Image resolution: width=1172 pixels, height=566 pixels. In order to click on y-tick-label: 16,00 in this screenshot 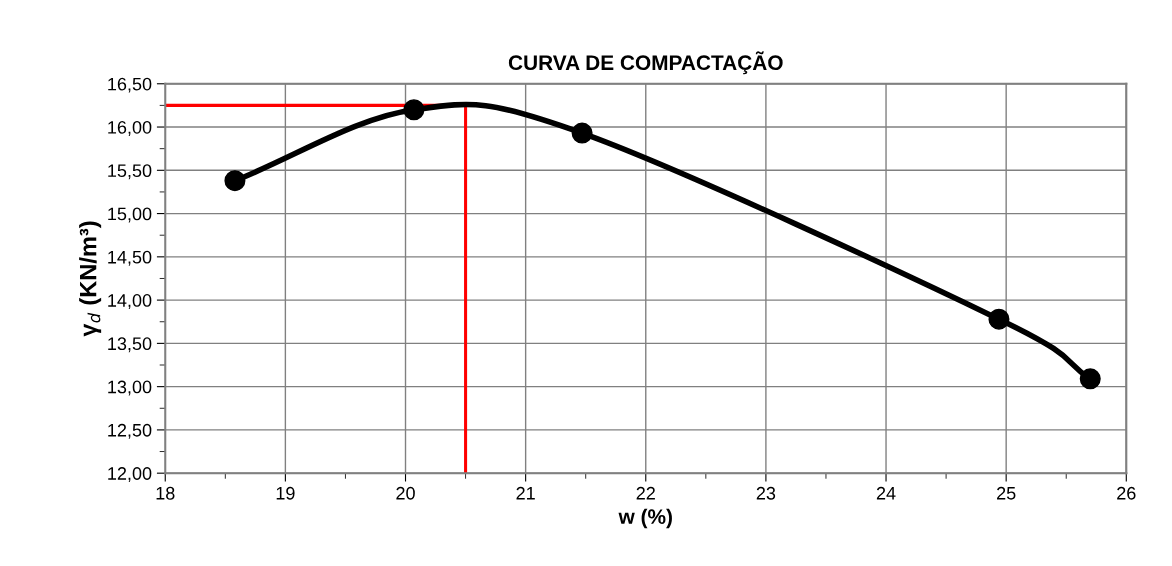, I will do `click(130, 128)`.